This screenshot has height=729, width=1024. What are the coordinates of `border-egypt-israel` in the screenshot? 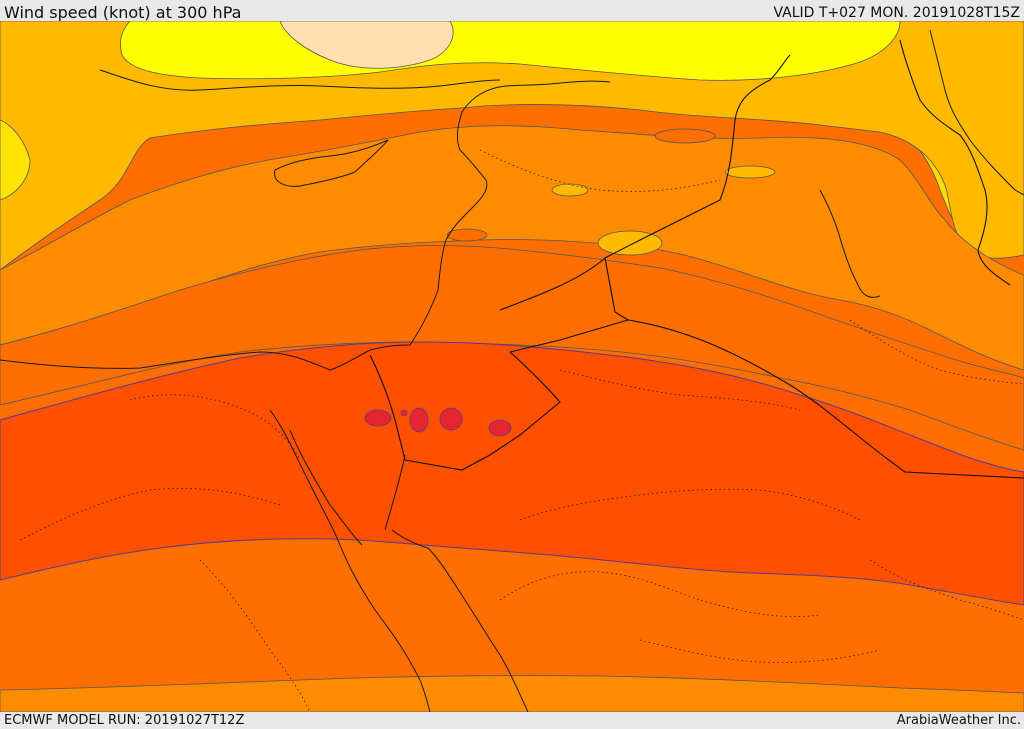 It's located at (387, 407).